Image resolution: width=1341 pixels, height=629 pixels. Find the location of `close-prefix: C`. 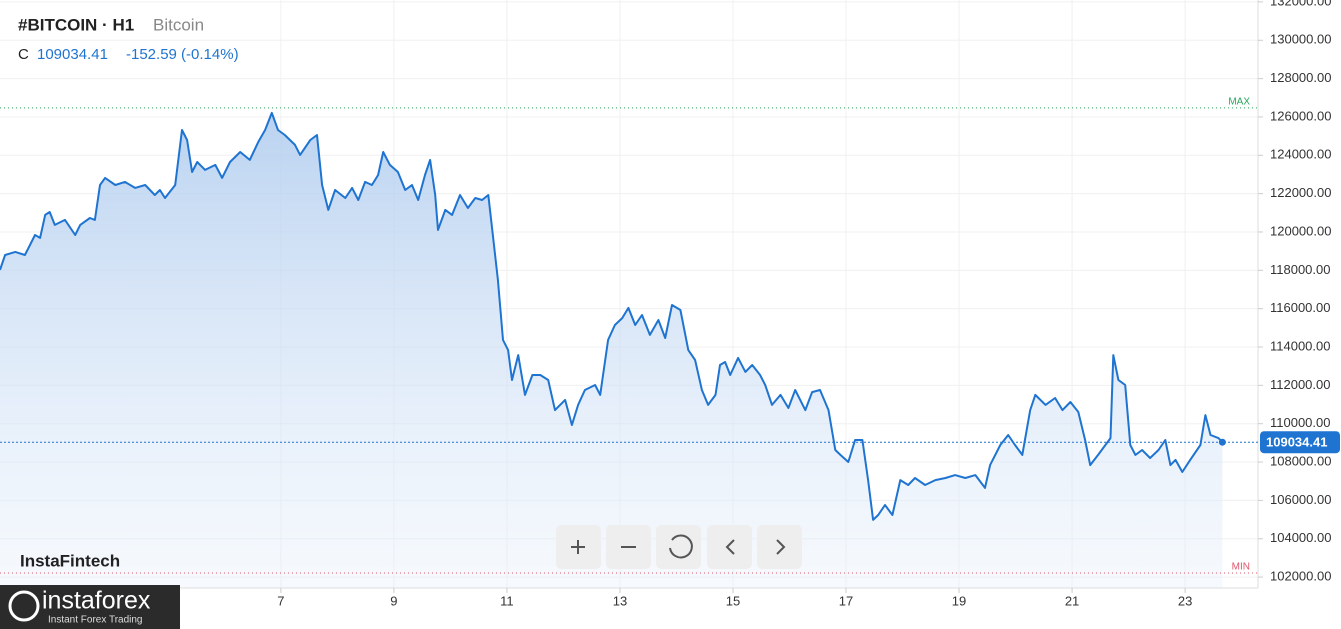

close-prefix: C is located at coordinates (23, 54).